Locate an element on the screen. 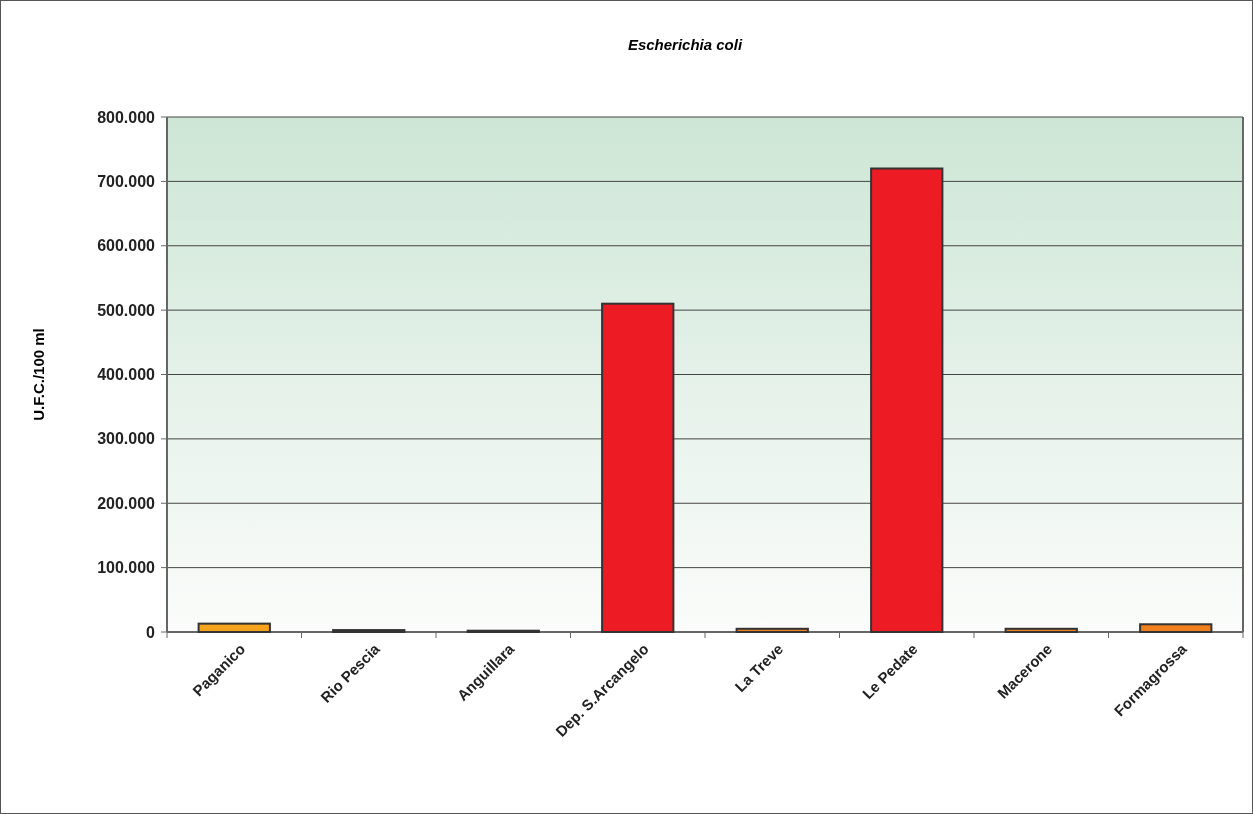  y-tick-label: 0 is located at coordinates (151, 632).